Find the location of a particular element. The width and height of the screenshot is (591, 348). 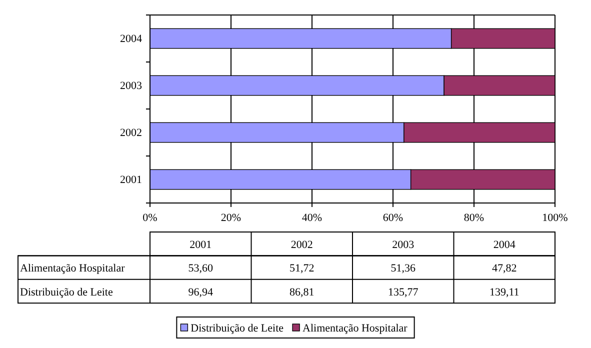

x-tick-label: 60% is located at coordinates (393, 218).